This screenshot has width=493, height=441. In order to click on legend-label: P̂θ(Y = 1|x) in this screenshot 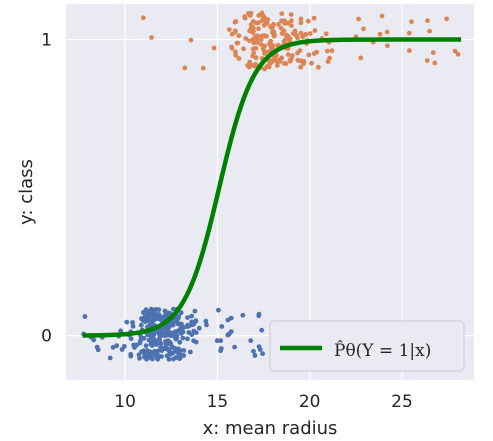, I will do `click(382, 351)`.